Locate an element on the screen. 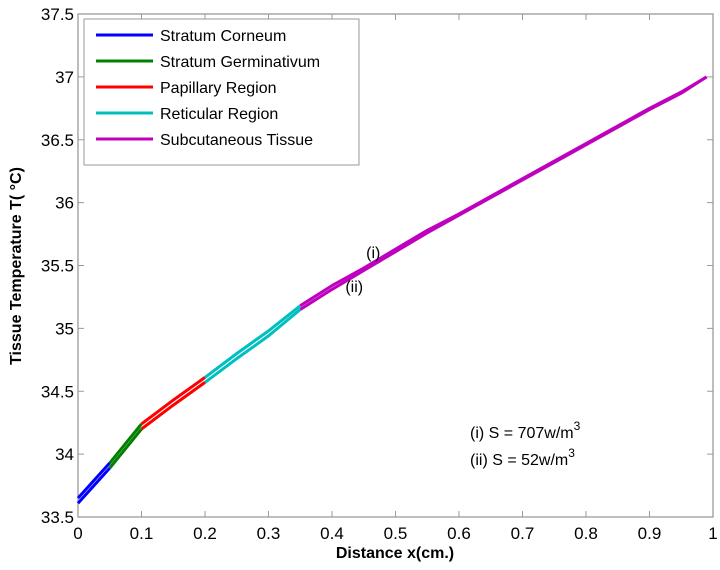  legend-label: Papillary Region is located at coordinates (218, 88).